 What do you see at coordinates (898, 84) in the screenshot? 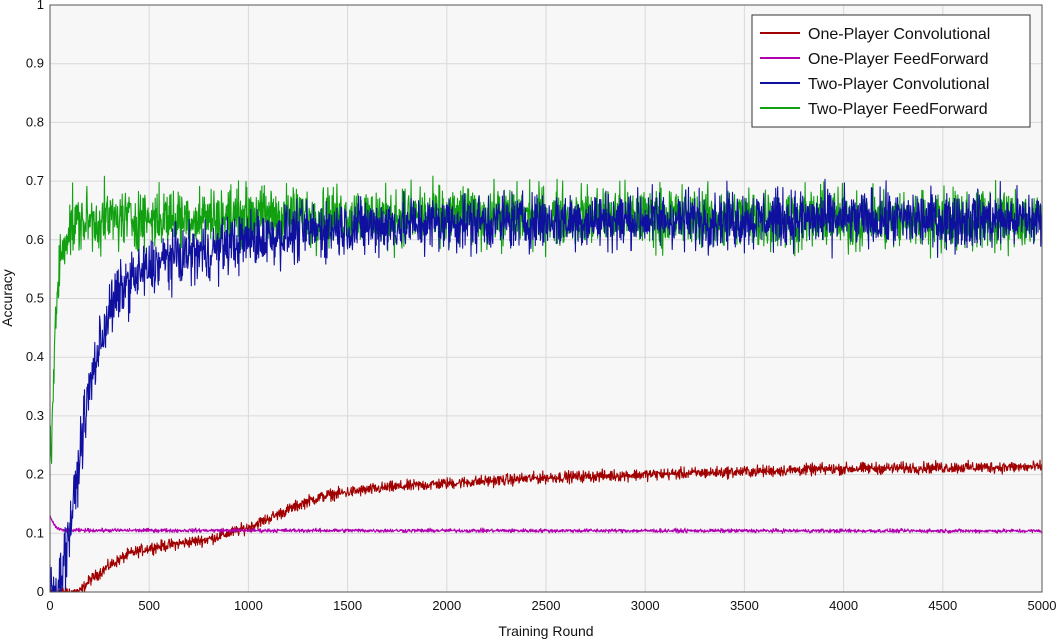
I see `legend-label: Two-Player Convolutional` at bounding box center [898, 84].